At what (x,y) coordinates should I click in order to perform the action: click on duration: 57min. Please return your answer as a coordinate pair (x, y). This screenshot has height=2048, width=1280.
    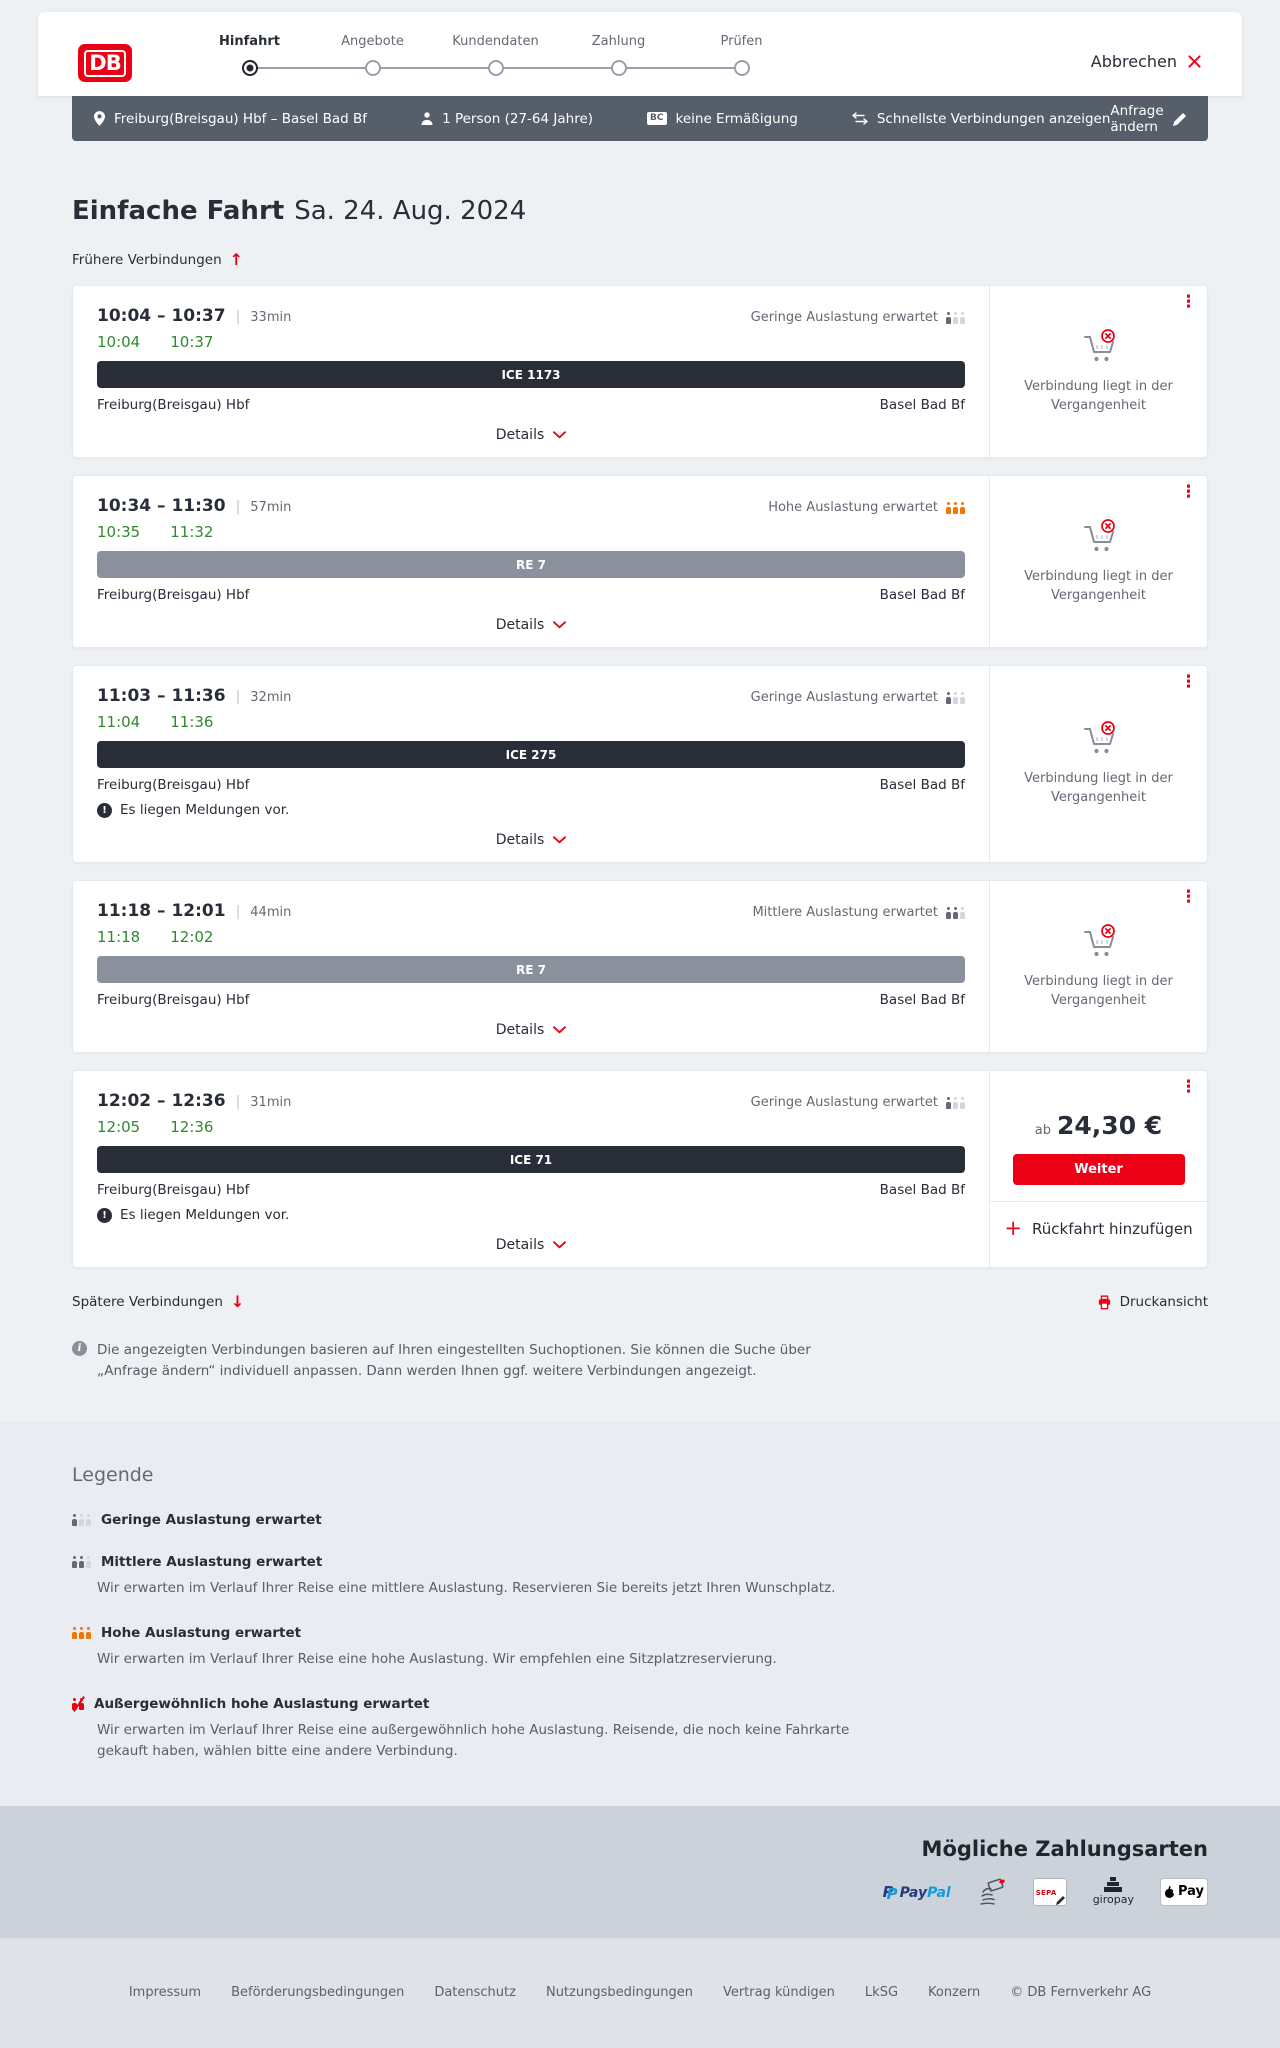
    Looking at the image, I should click on (271, 507).